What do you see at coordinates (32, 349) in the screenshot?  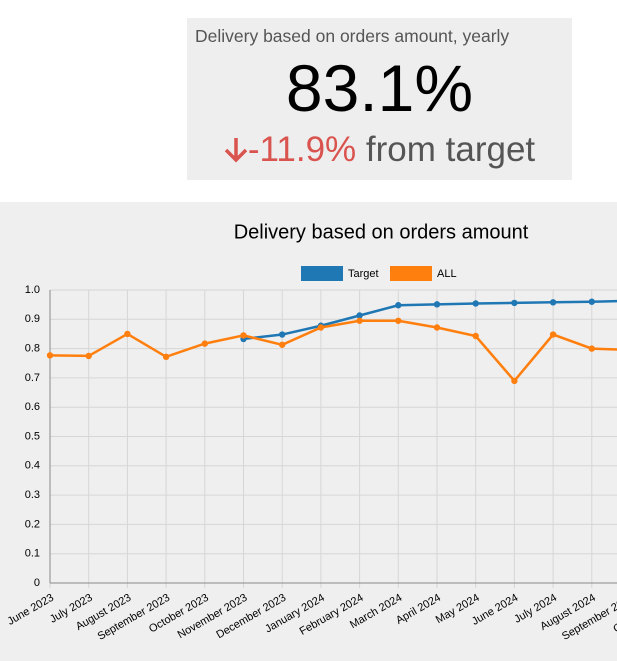 I see `y-tick-label: 0.8` at bounding box center [32, 349].